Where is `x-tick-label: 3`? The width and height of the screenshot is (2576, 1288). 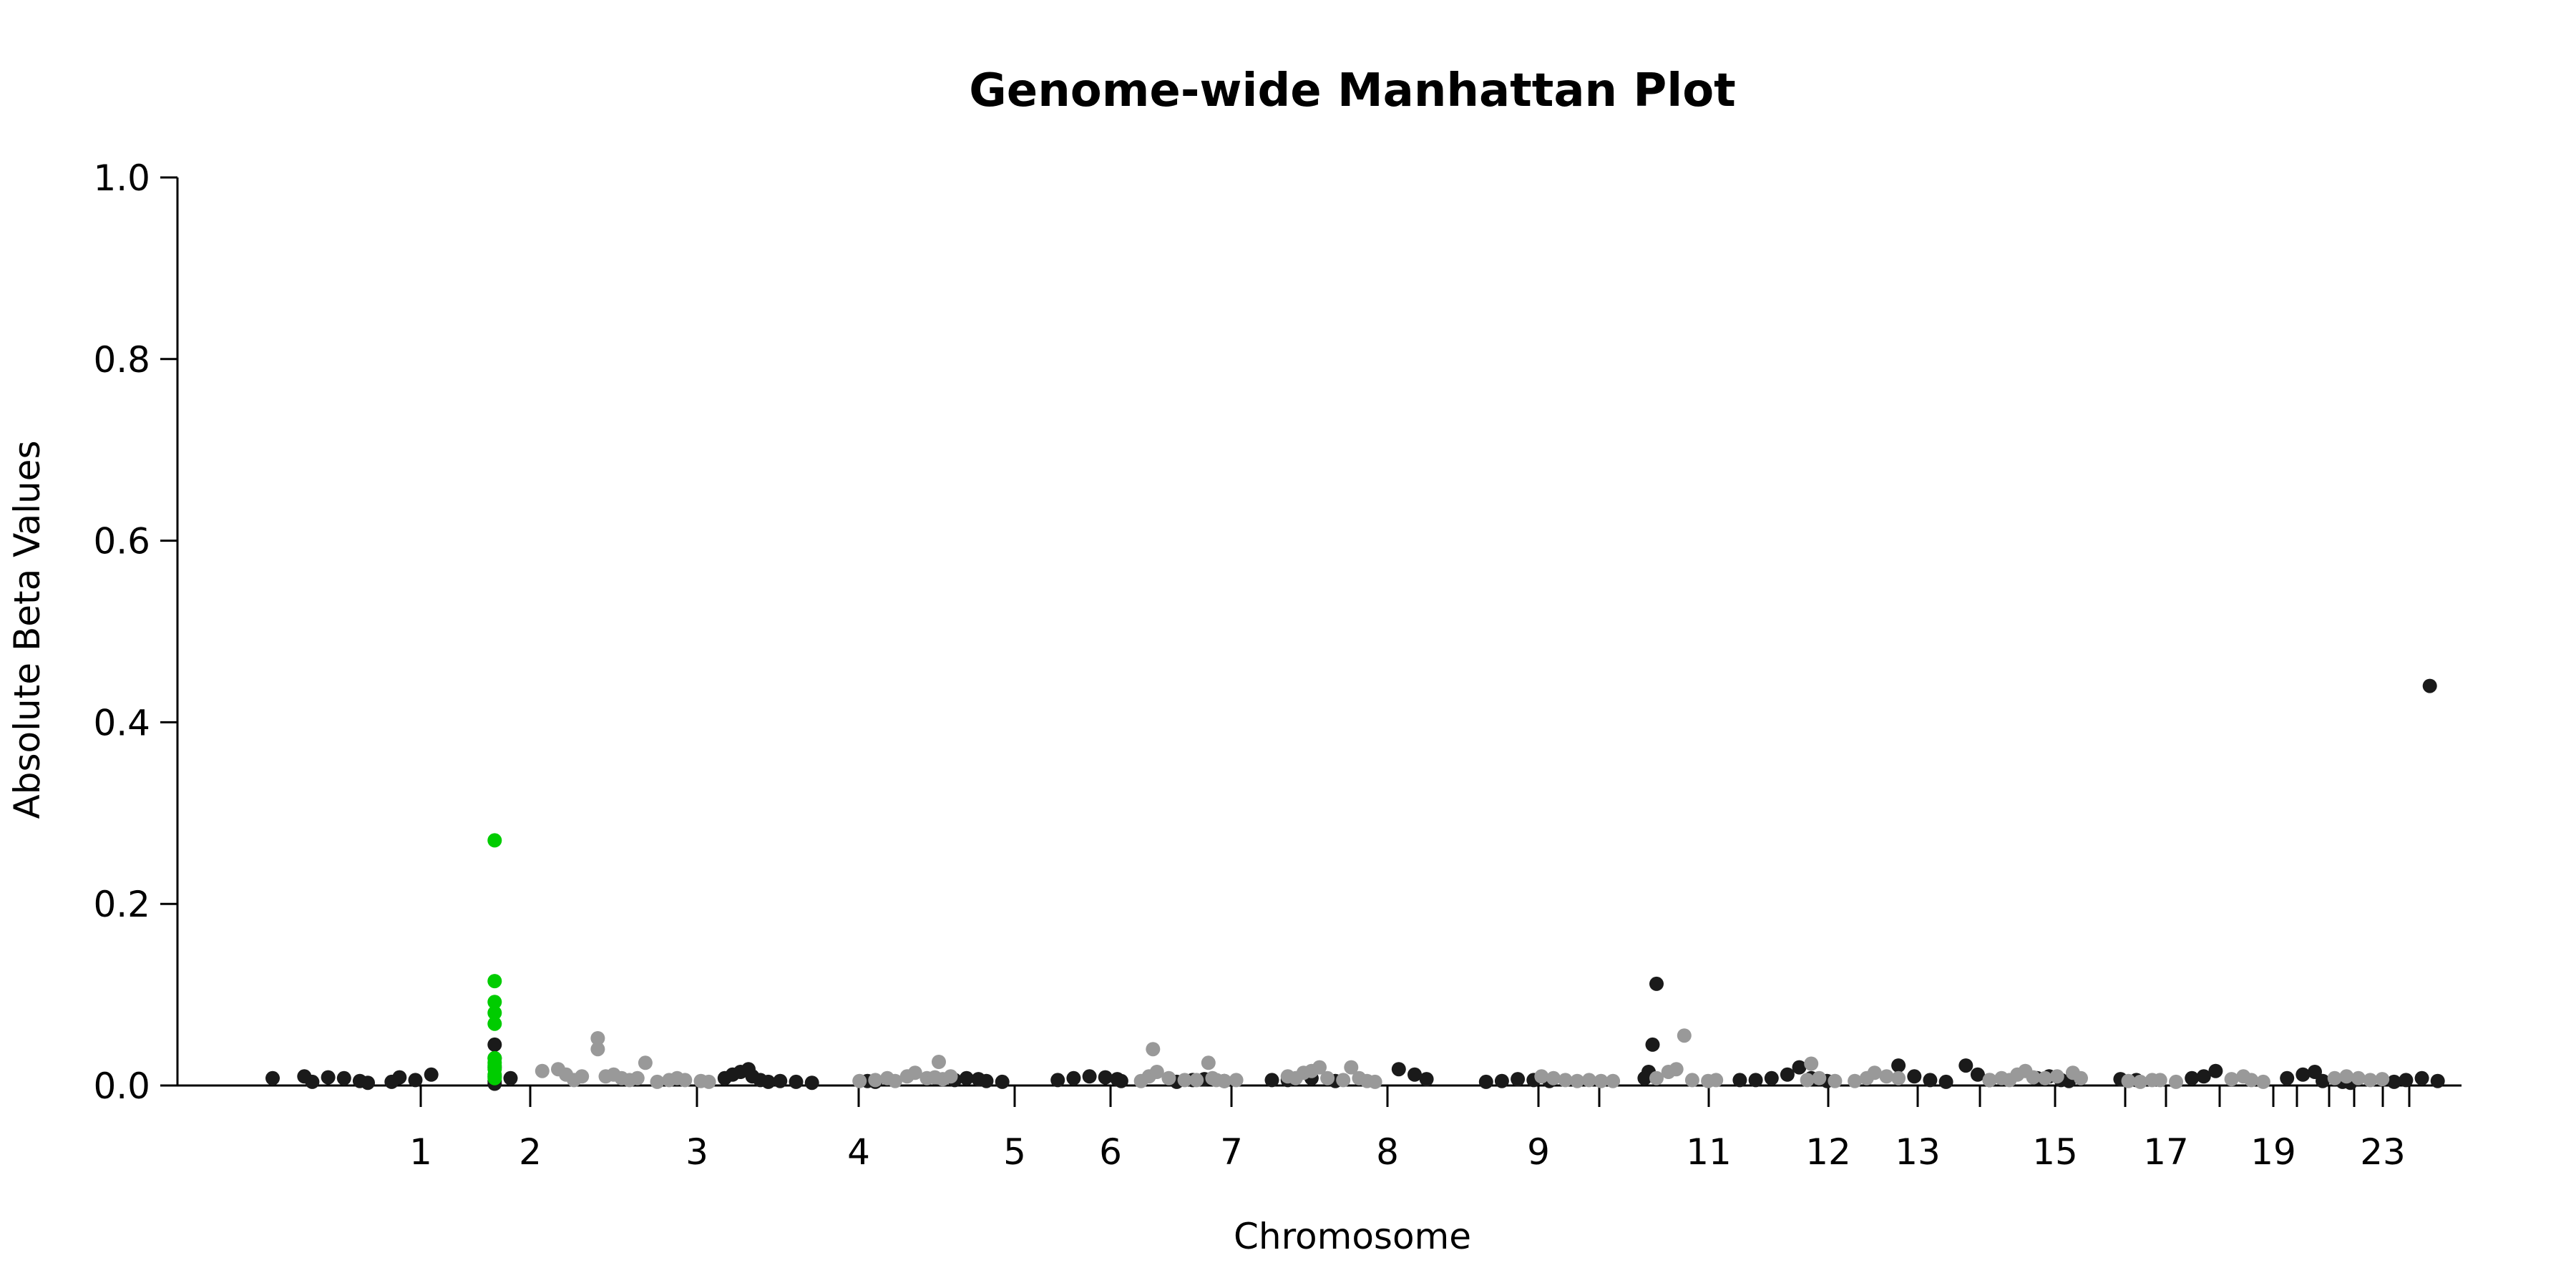 x-tick-label: 3 is located at coordinates (697, 1152).